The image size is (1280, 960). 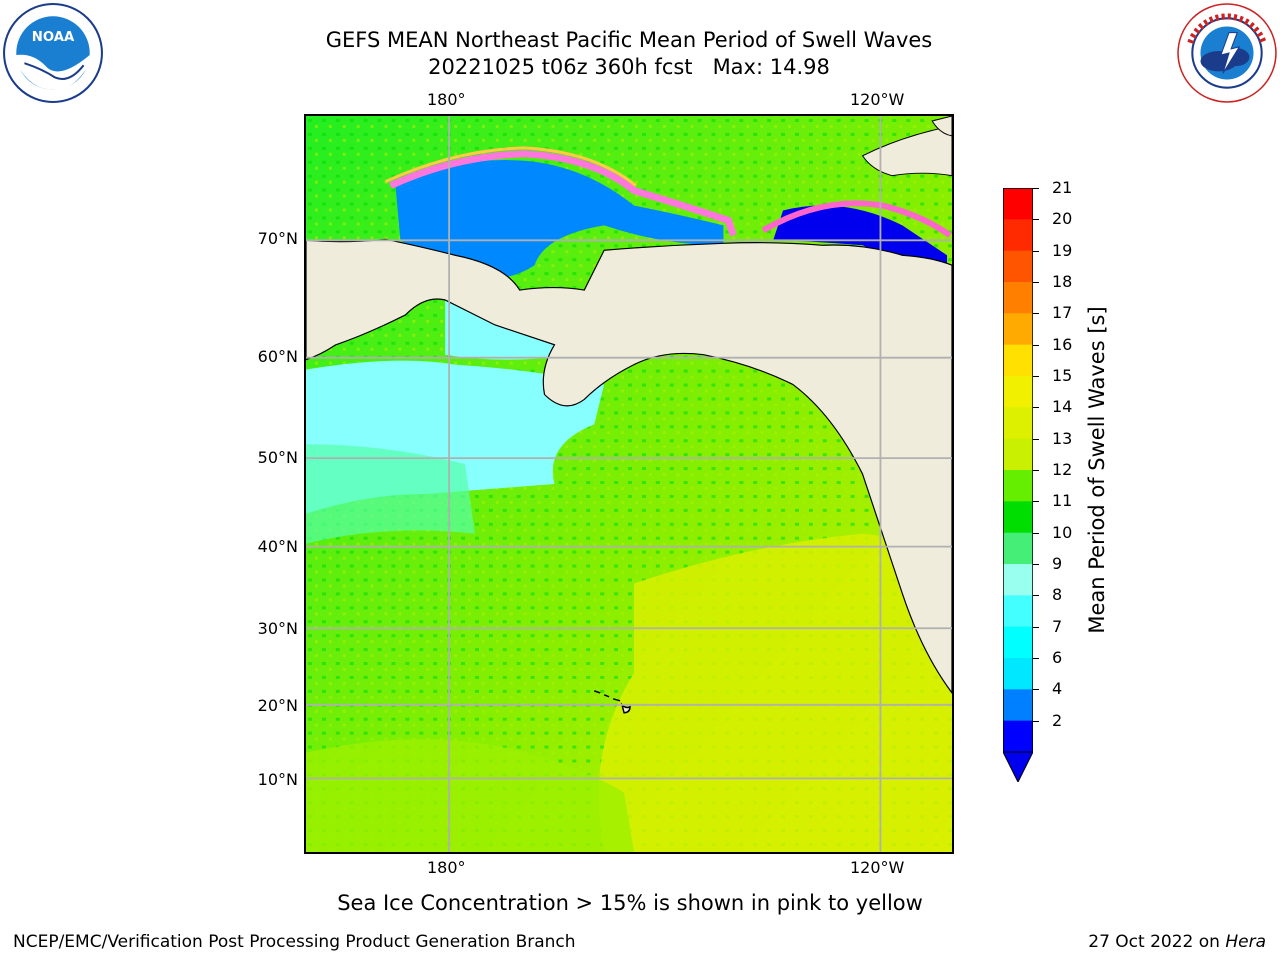 I want to click on colorbar-tick-label: 20, so click(x=1062, y=219).